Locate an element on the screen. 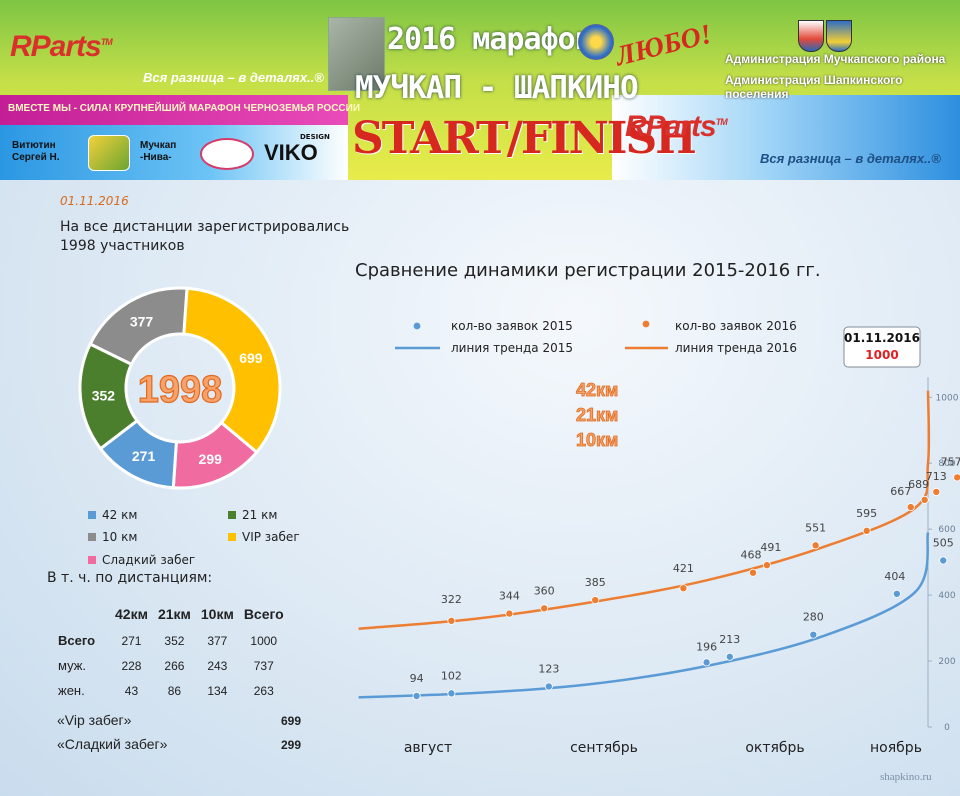 Image resolution: width=960 pixels, height=796 pixels. legend-label: 21 км is located at coordinates (260, 515).